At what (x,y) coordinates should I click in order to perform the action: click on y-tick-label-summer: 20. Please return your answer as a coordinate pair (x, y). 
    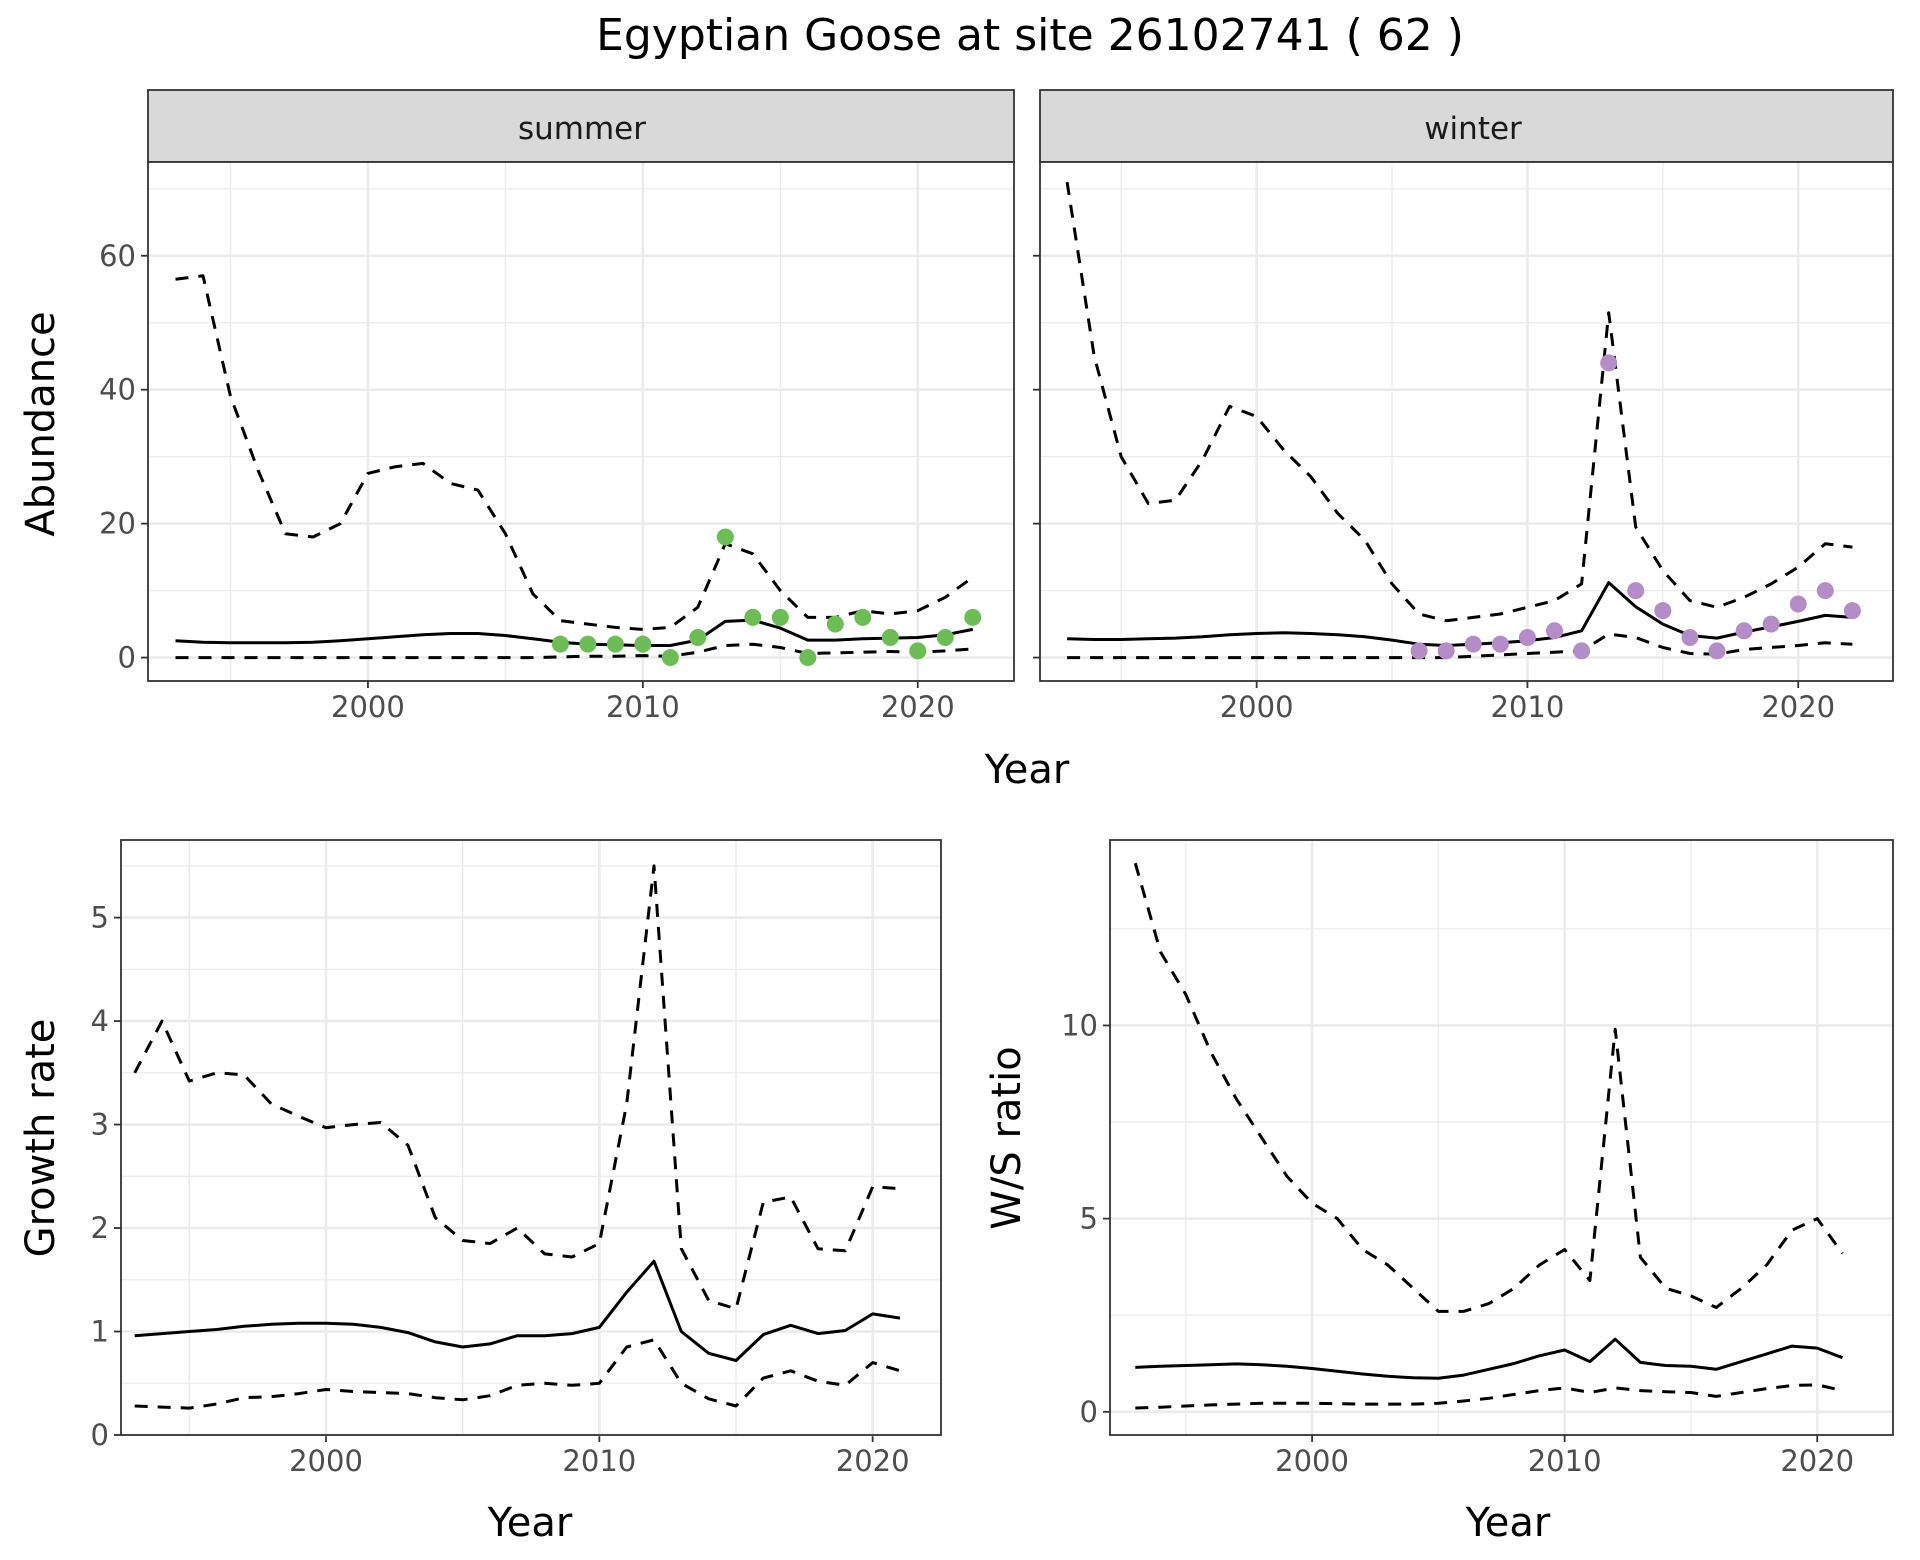
    Looking at the image, I should click on (117, 524).